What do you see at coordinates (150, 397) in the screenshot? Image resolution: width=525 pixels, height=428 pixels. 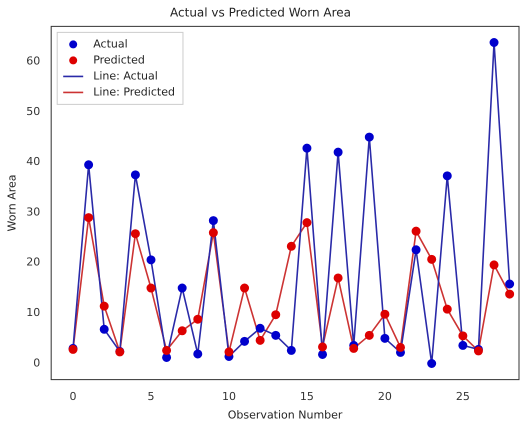 I see `x-tick-label: 5` at bounding box center [150, 397].